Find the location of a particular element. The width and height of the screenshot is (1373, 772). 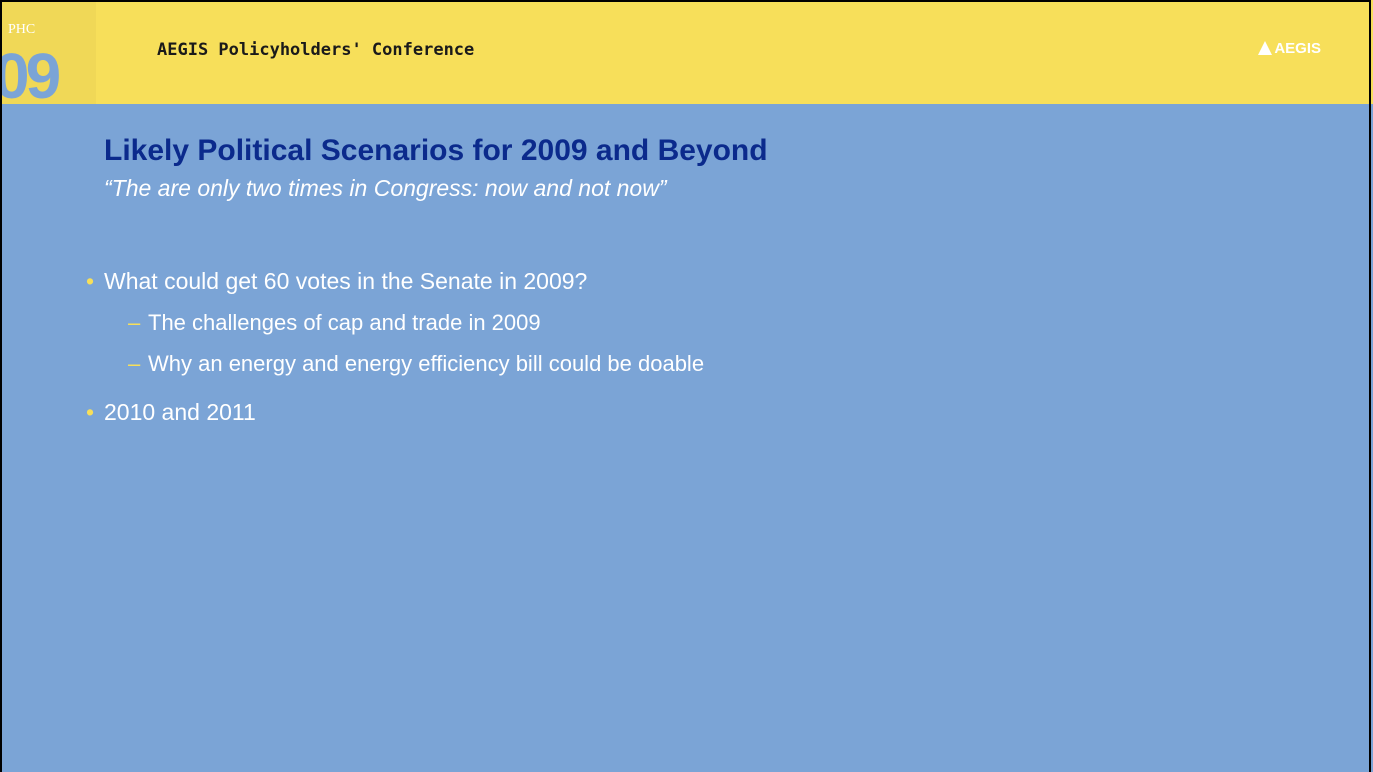

logo-text: AEGIS is located at coordinates (1297, 48).